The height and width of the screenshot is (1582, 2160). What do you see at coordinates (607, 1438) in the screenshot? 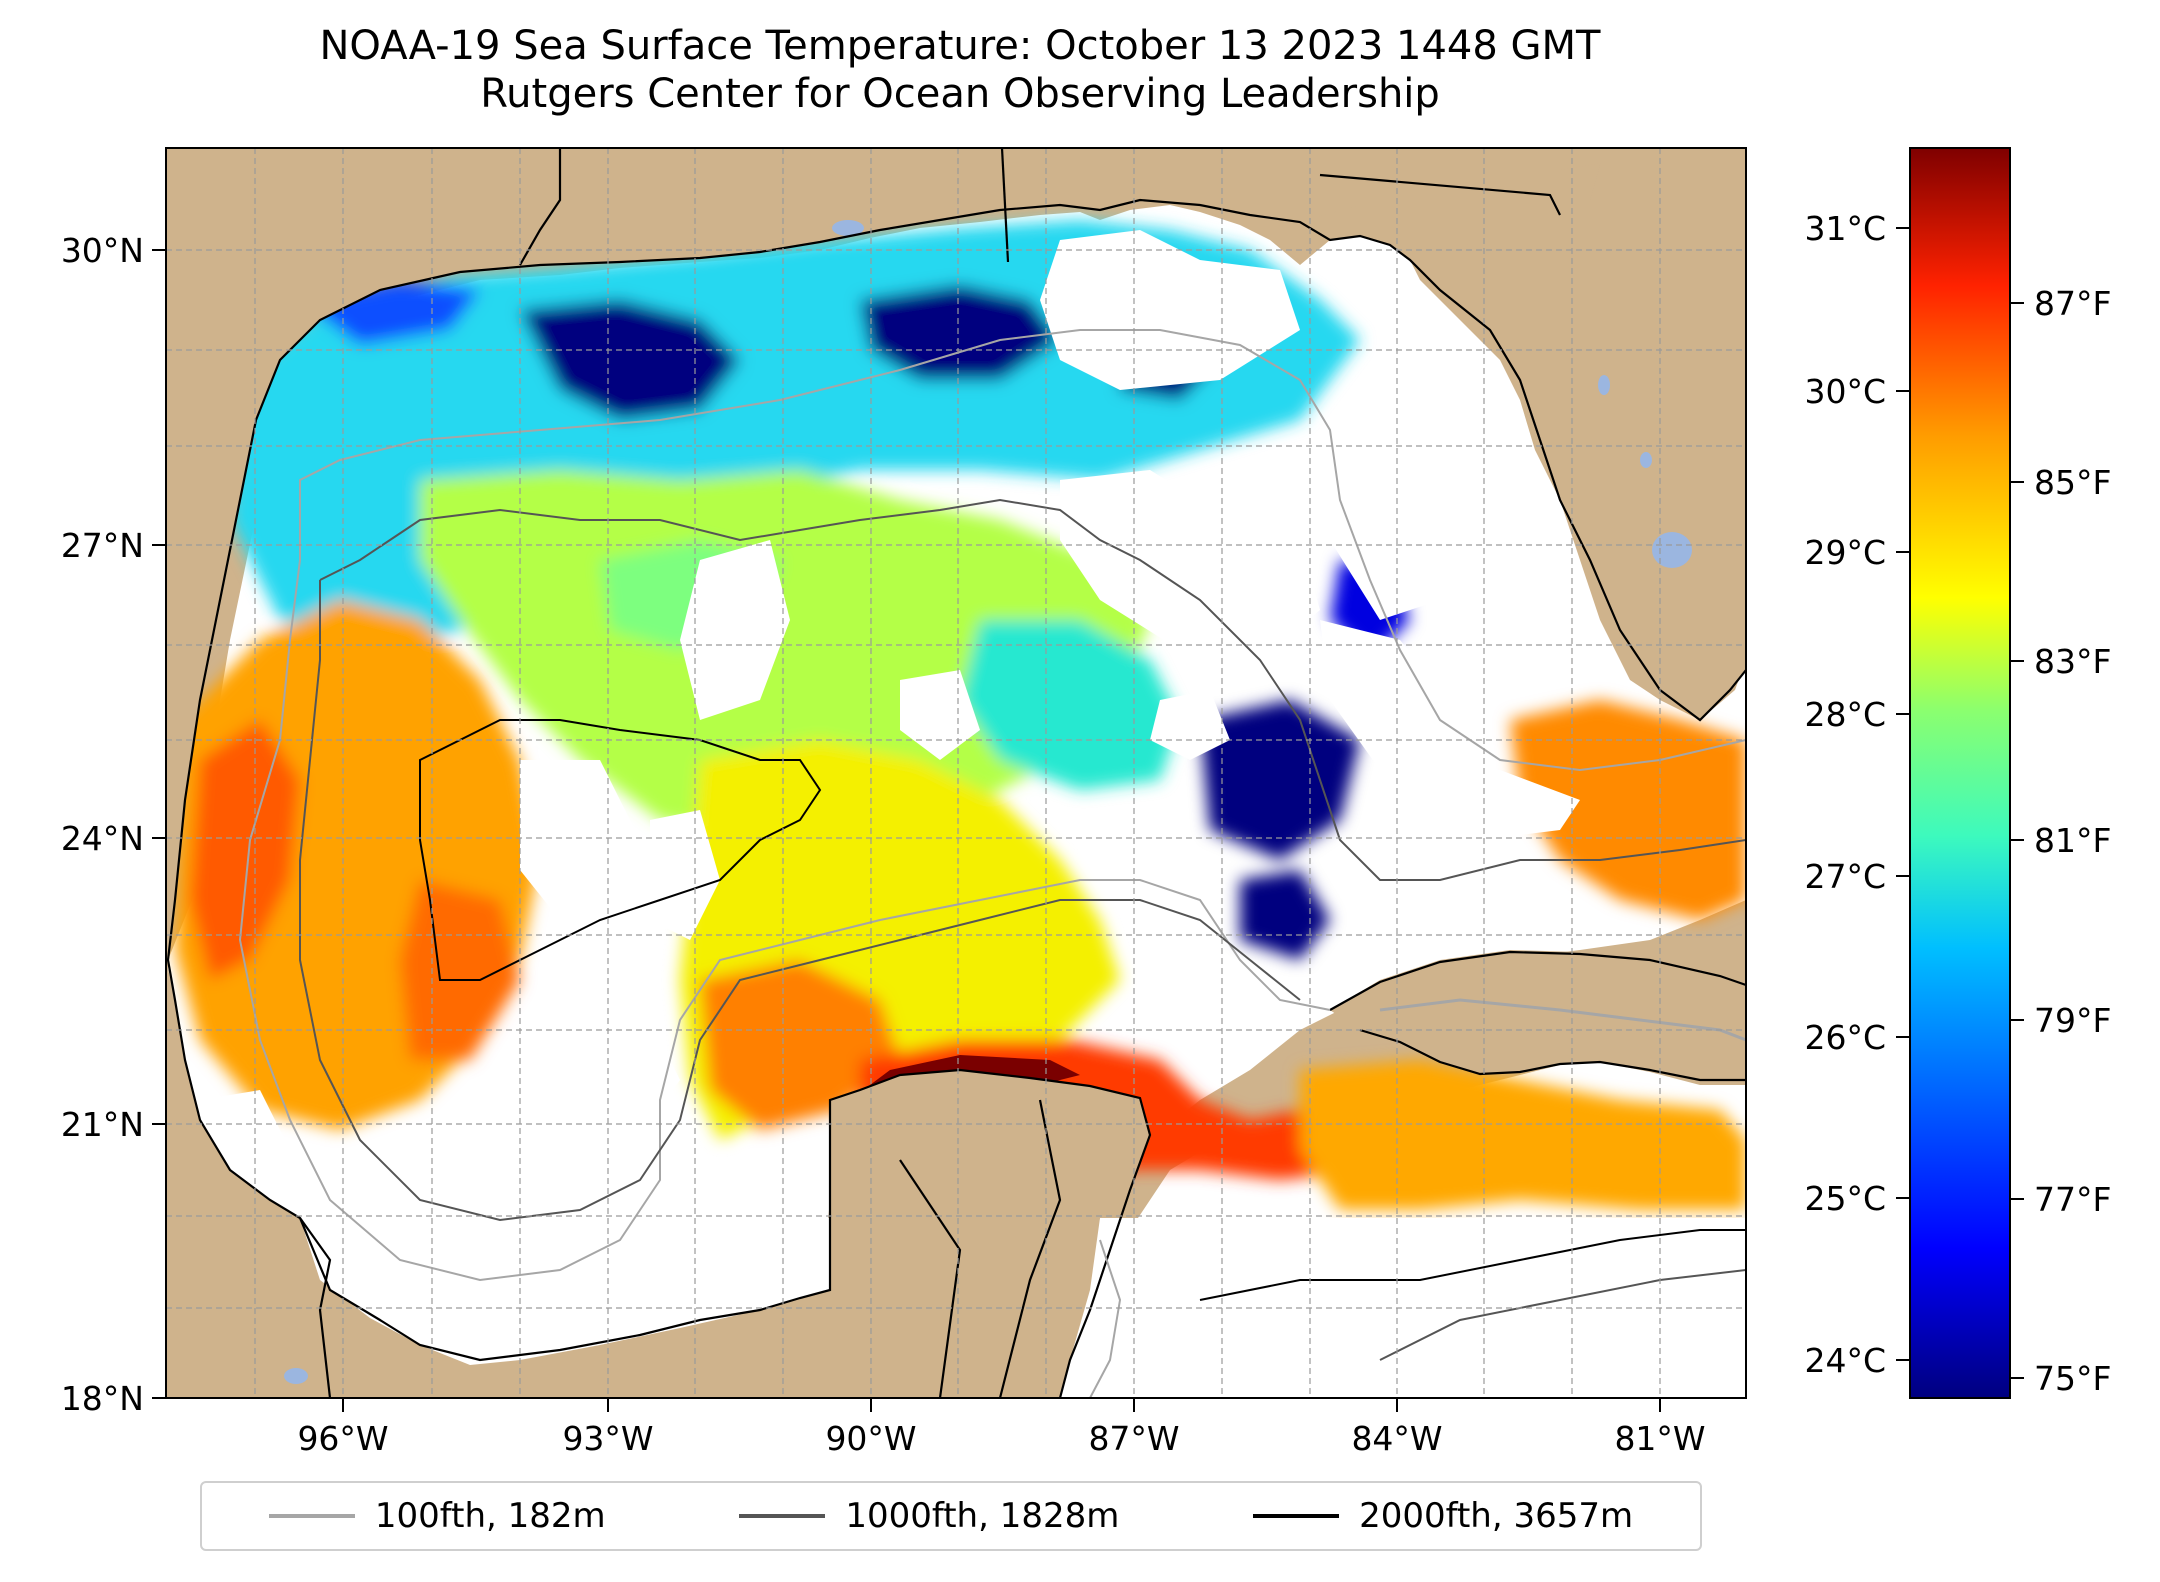
I see `lon-label: 93°W` at bounding box center [607, 1438].